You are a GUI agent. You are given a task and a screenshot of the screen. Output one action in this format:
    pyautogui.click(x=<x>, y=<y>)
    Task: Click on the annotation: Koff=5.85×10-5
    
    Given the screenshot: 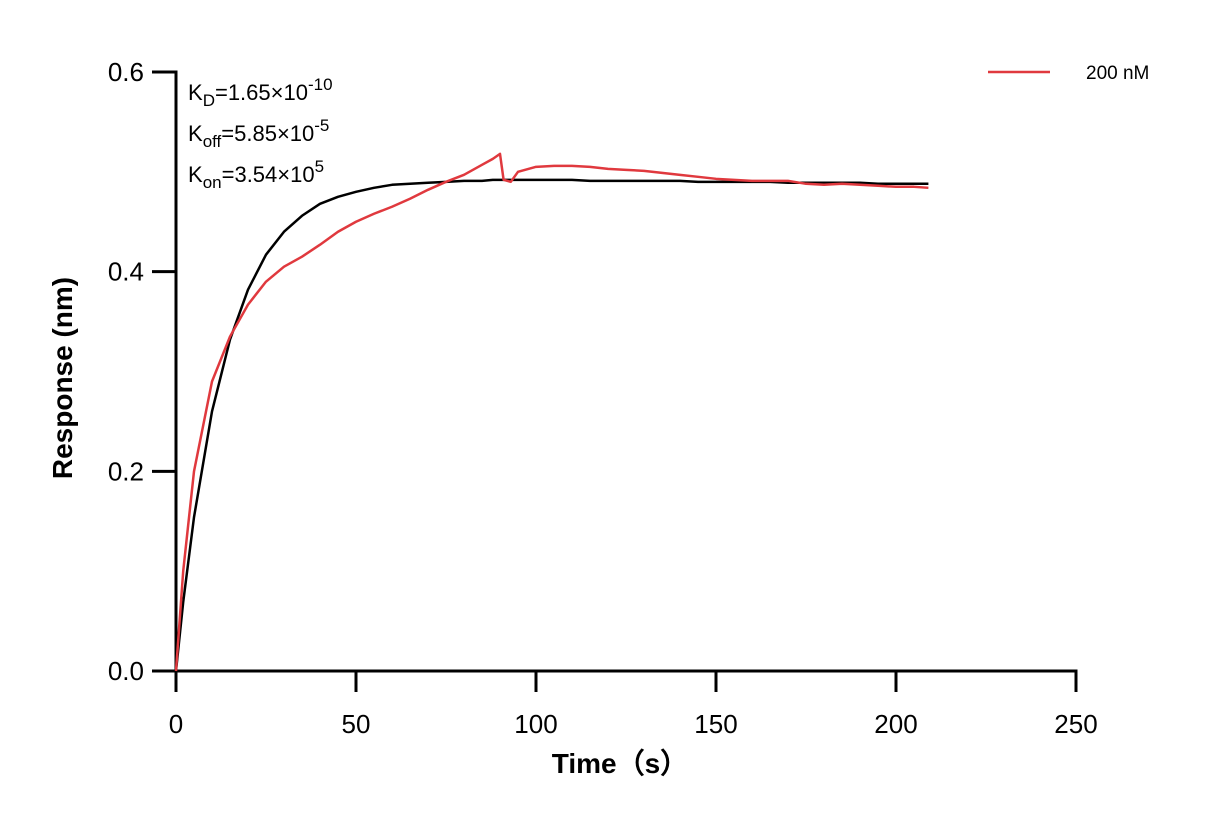 What is the action you would take?
    pyautogui.click(x=258, y=133)
    